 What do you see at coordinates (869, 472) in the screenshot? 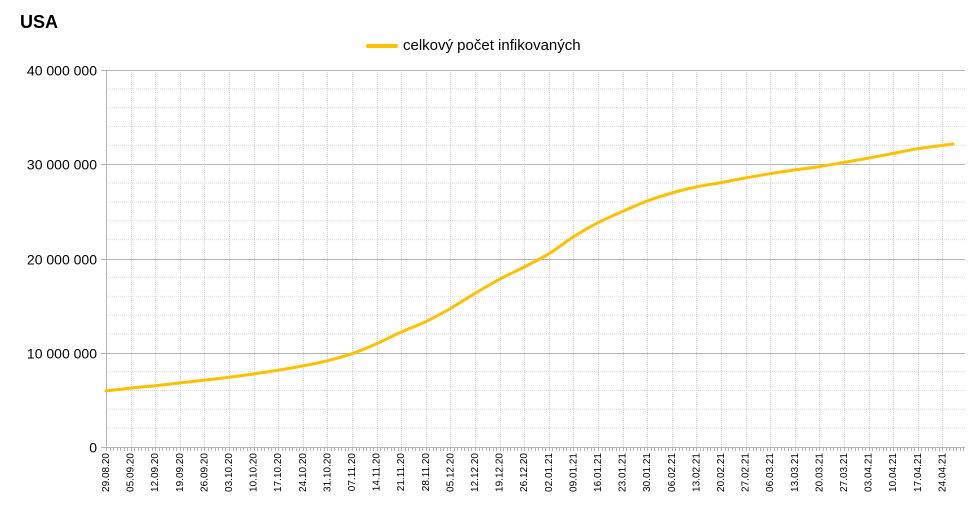
I see `x-tick-label: 03.04.21` at bounding box center [869, 472].